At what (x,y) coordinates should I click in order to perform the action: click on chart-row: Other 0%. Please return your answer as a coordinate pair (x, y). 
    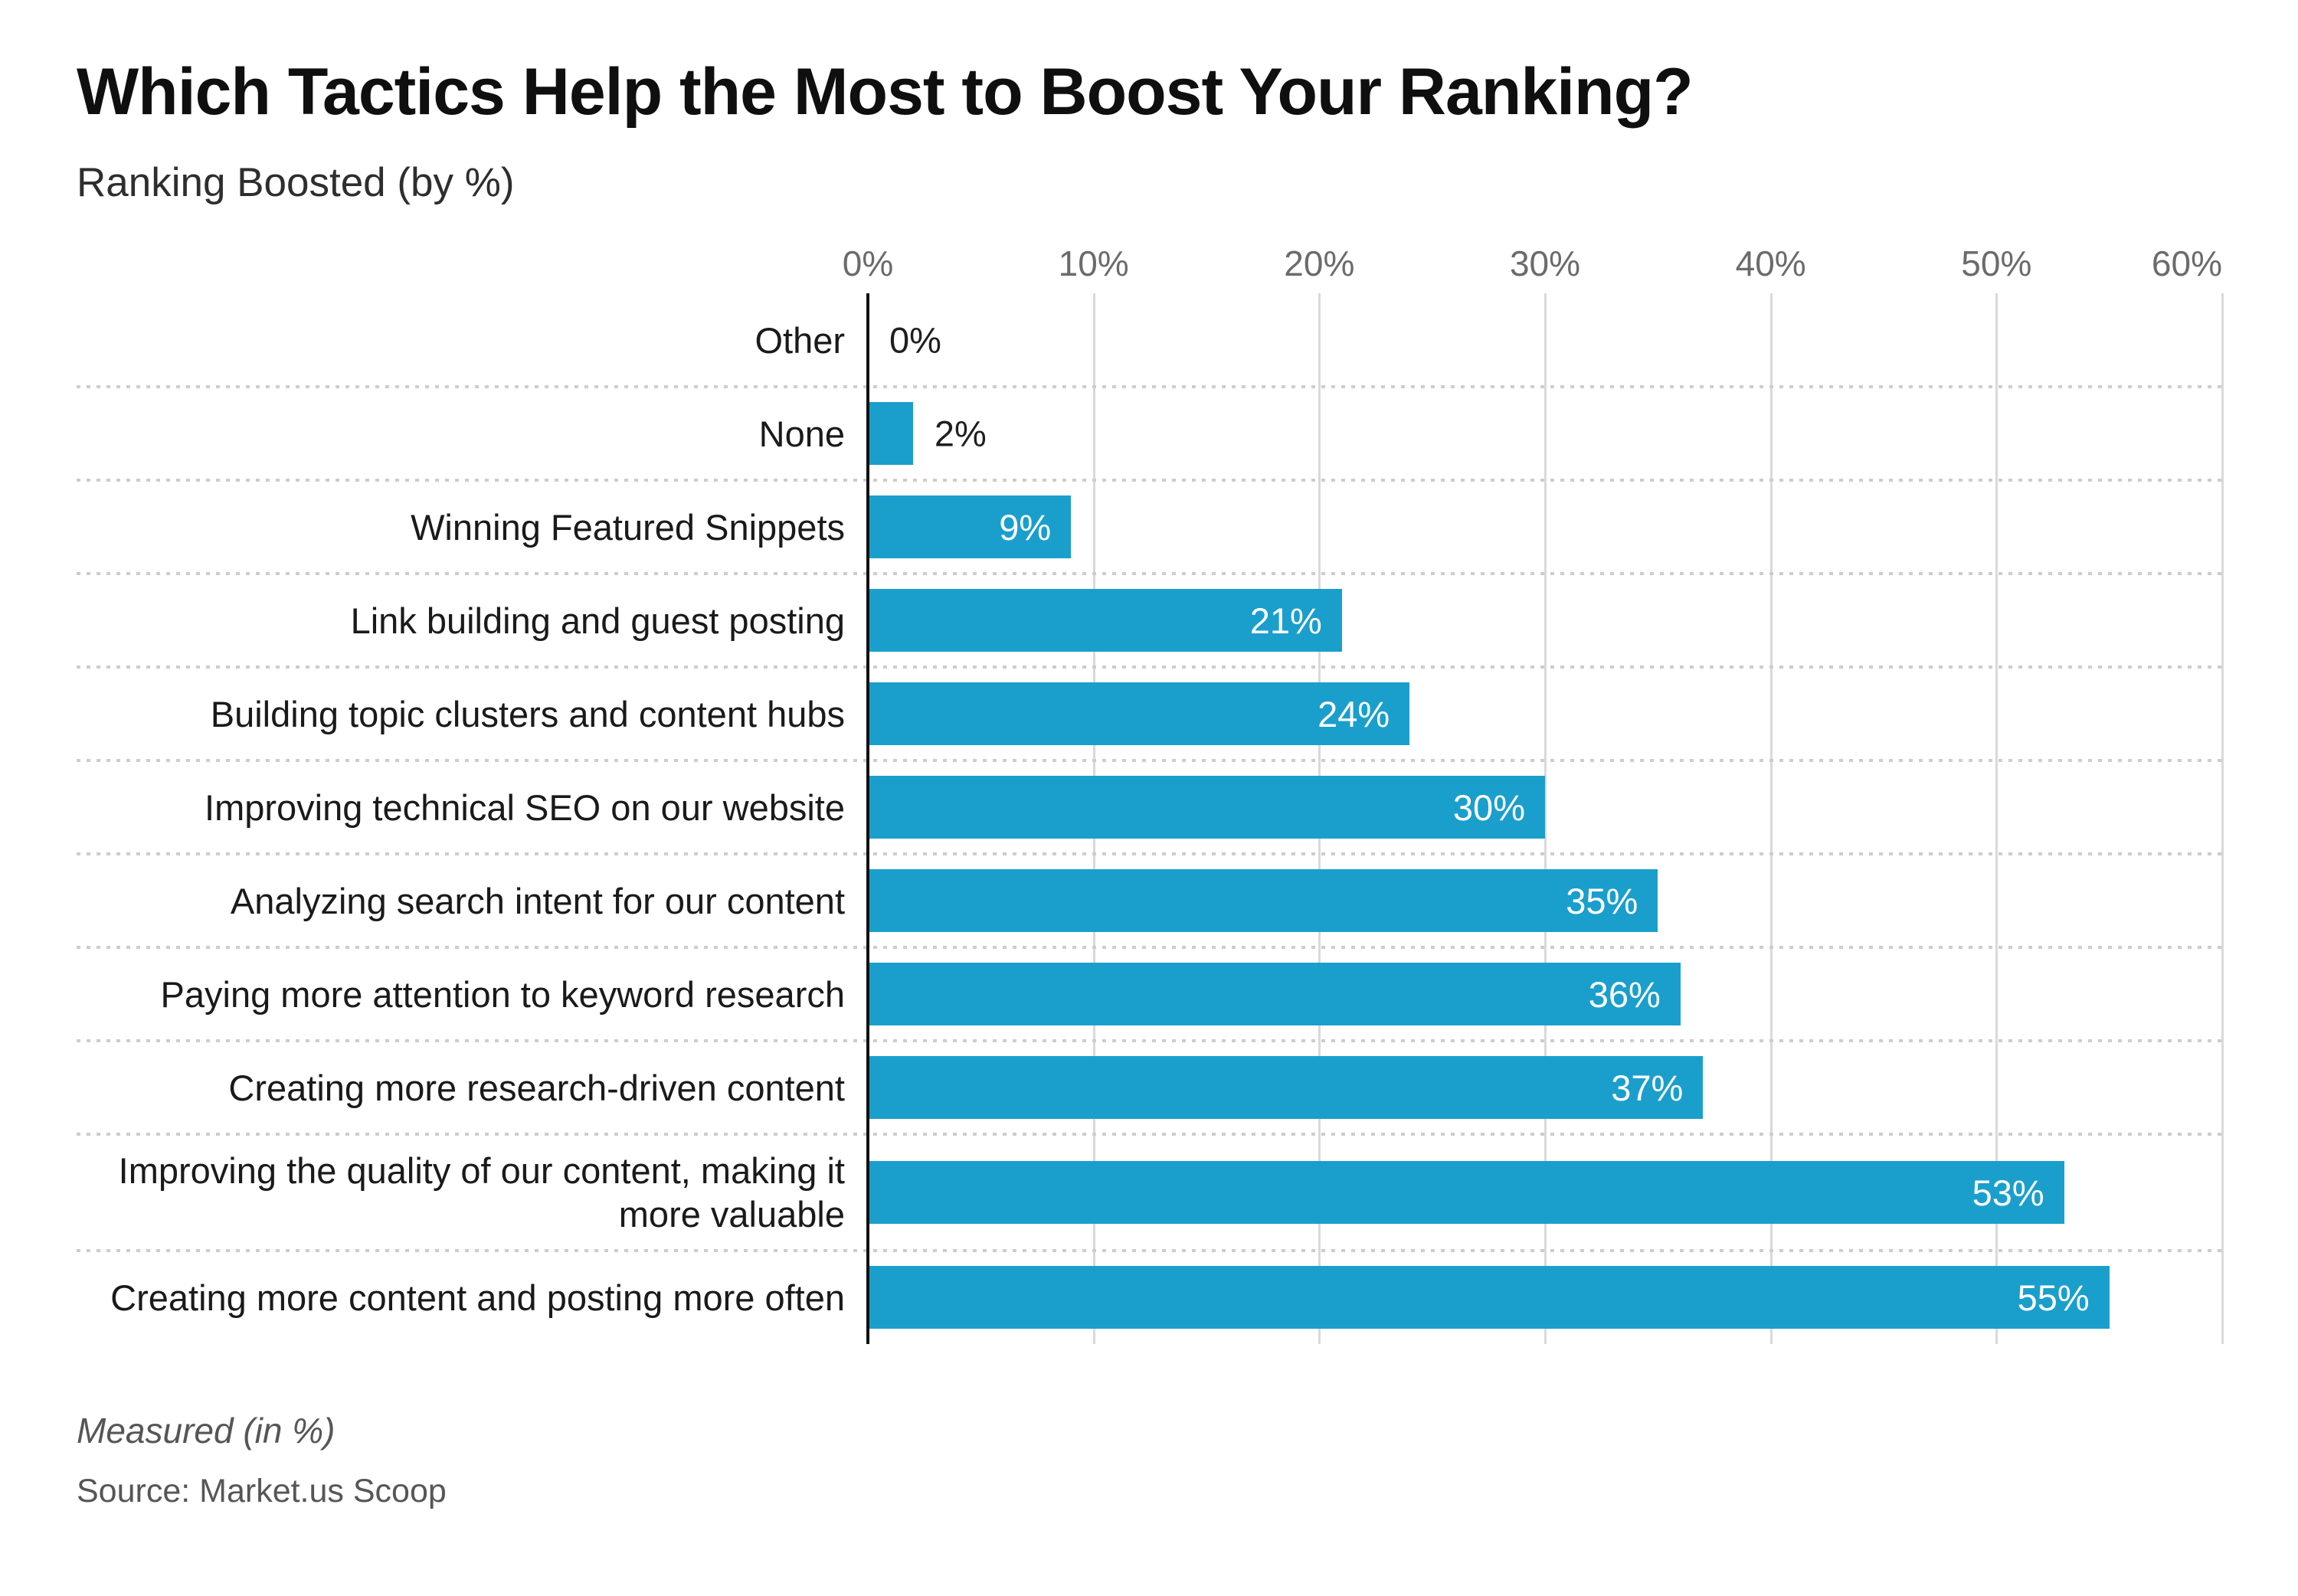
    Looking at the image, I should click on (1150, 340).